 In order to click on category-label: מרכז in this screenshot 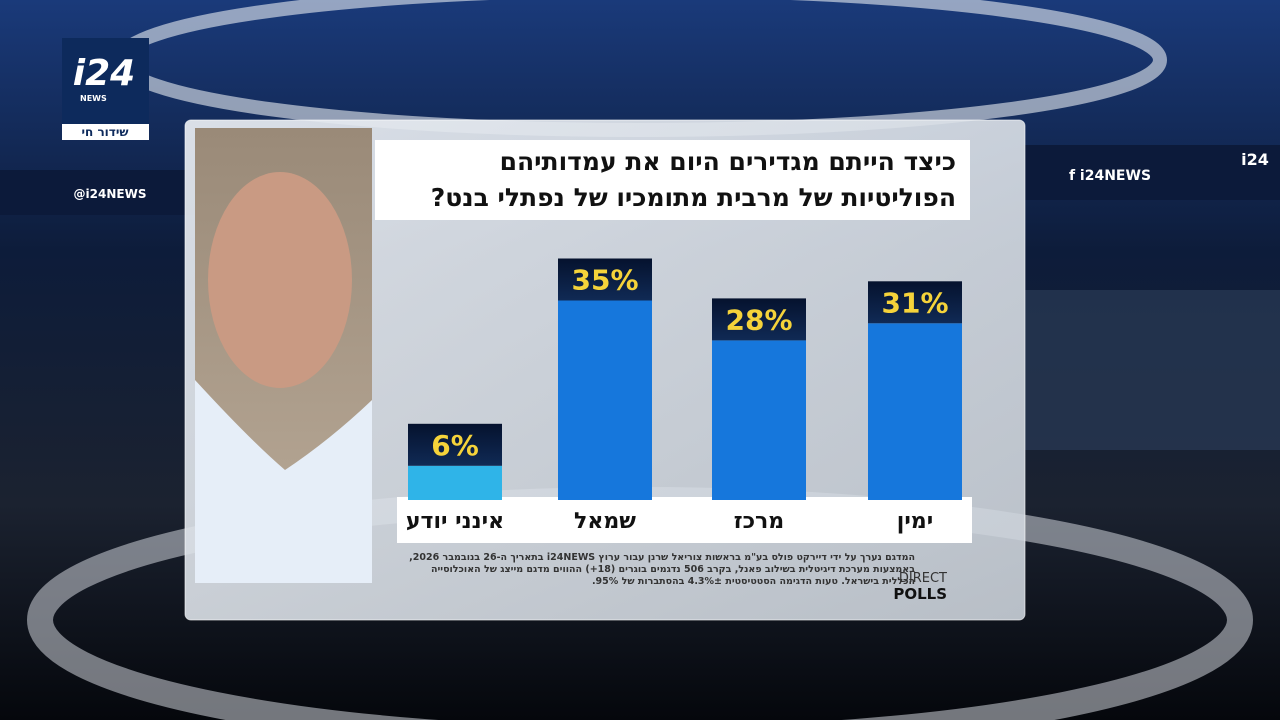, I will do `click(759, 521)`.